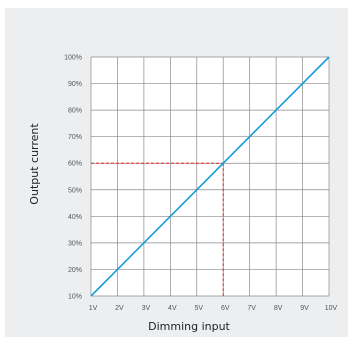  I want to click on y-tick-label: 20%, so click(75, 270).